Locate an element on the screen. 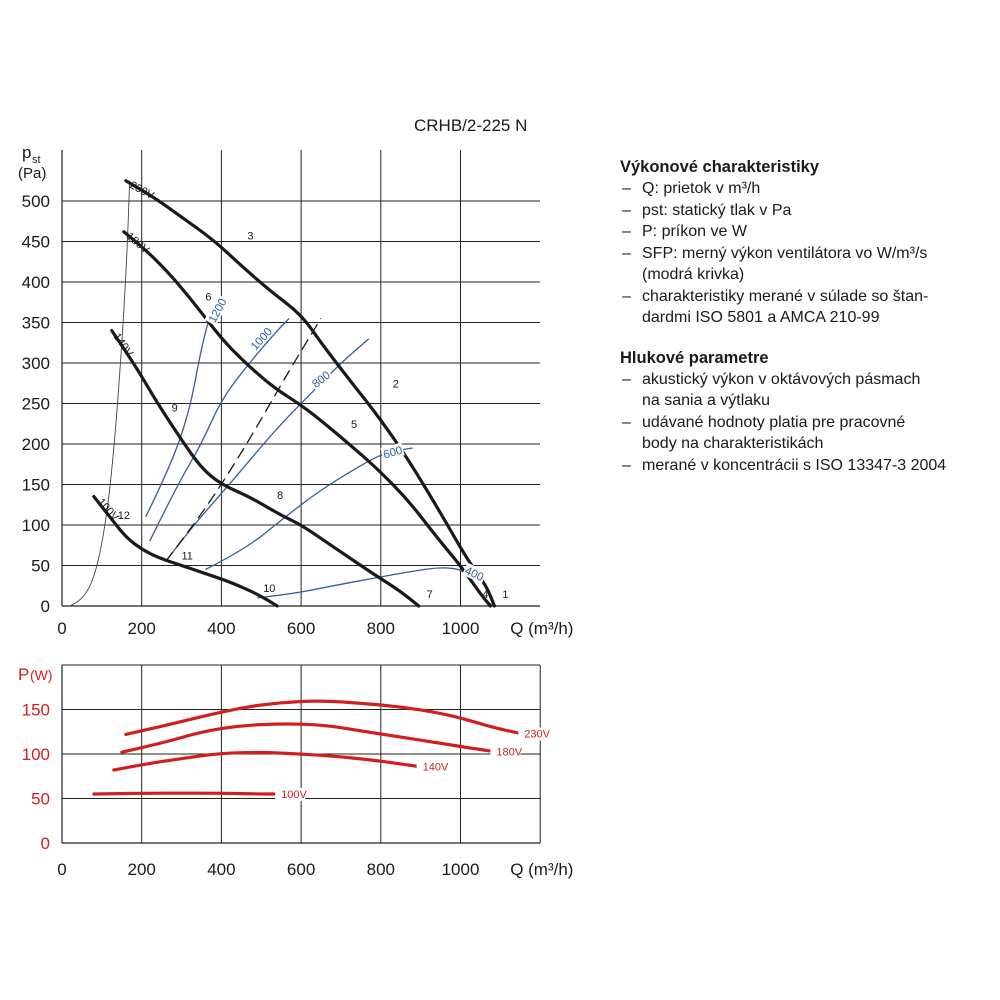 The image size is (1000, 1000). sfp-label: 600 is located at coordinates (393, 453).